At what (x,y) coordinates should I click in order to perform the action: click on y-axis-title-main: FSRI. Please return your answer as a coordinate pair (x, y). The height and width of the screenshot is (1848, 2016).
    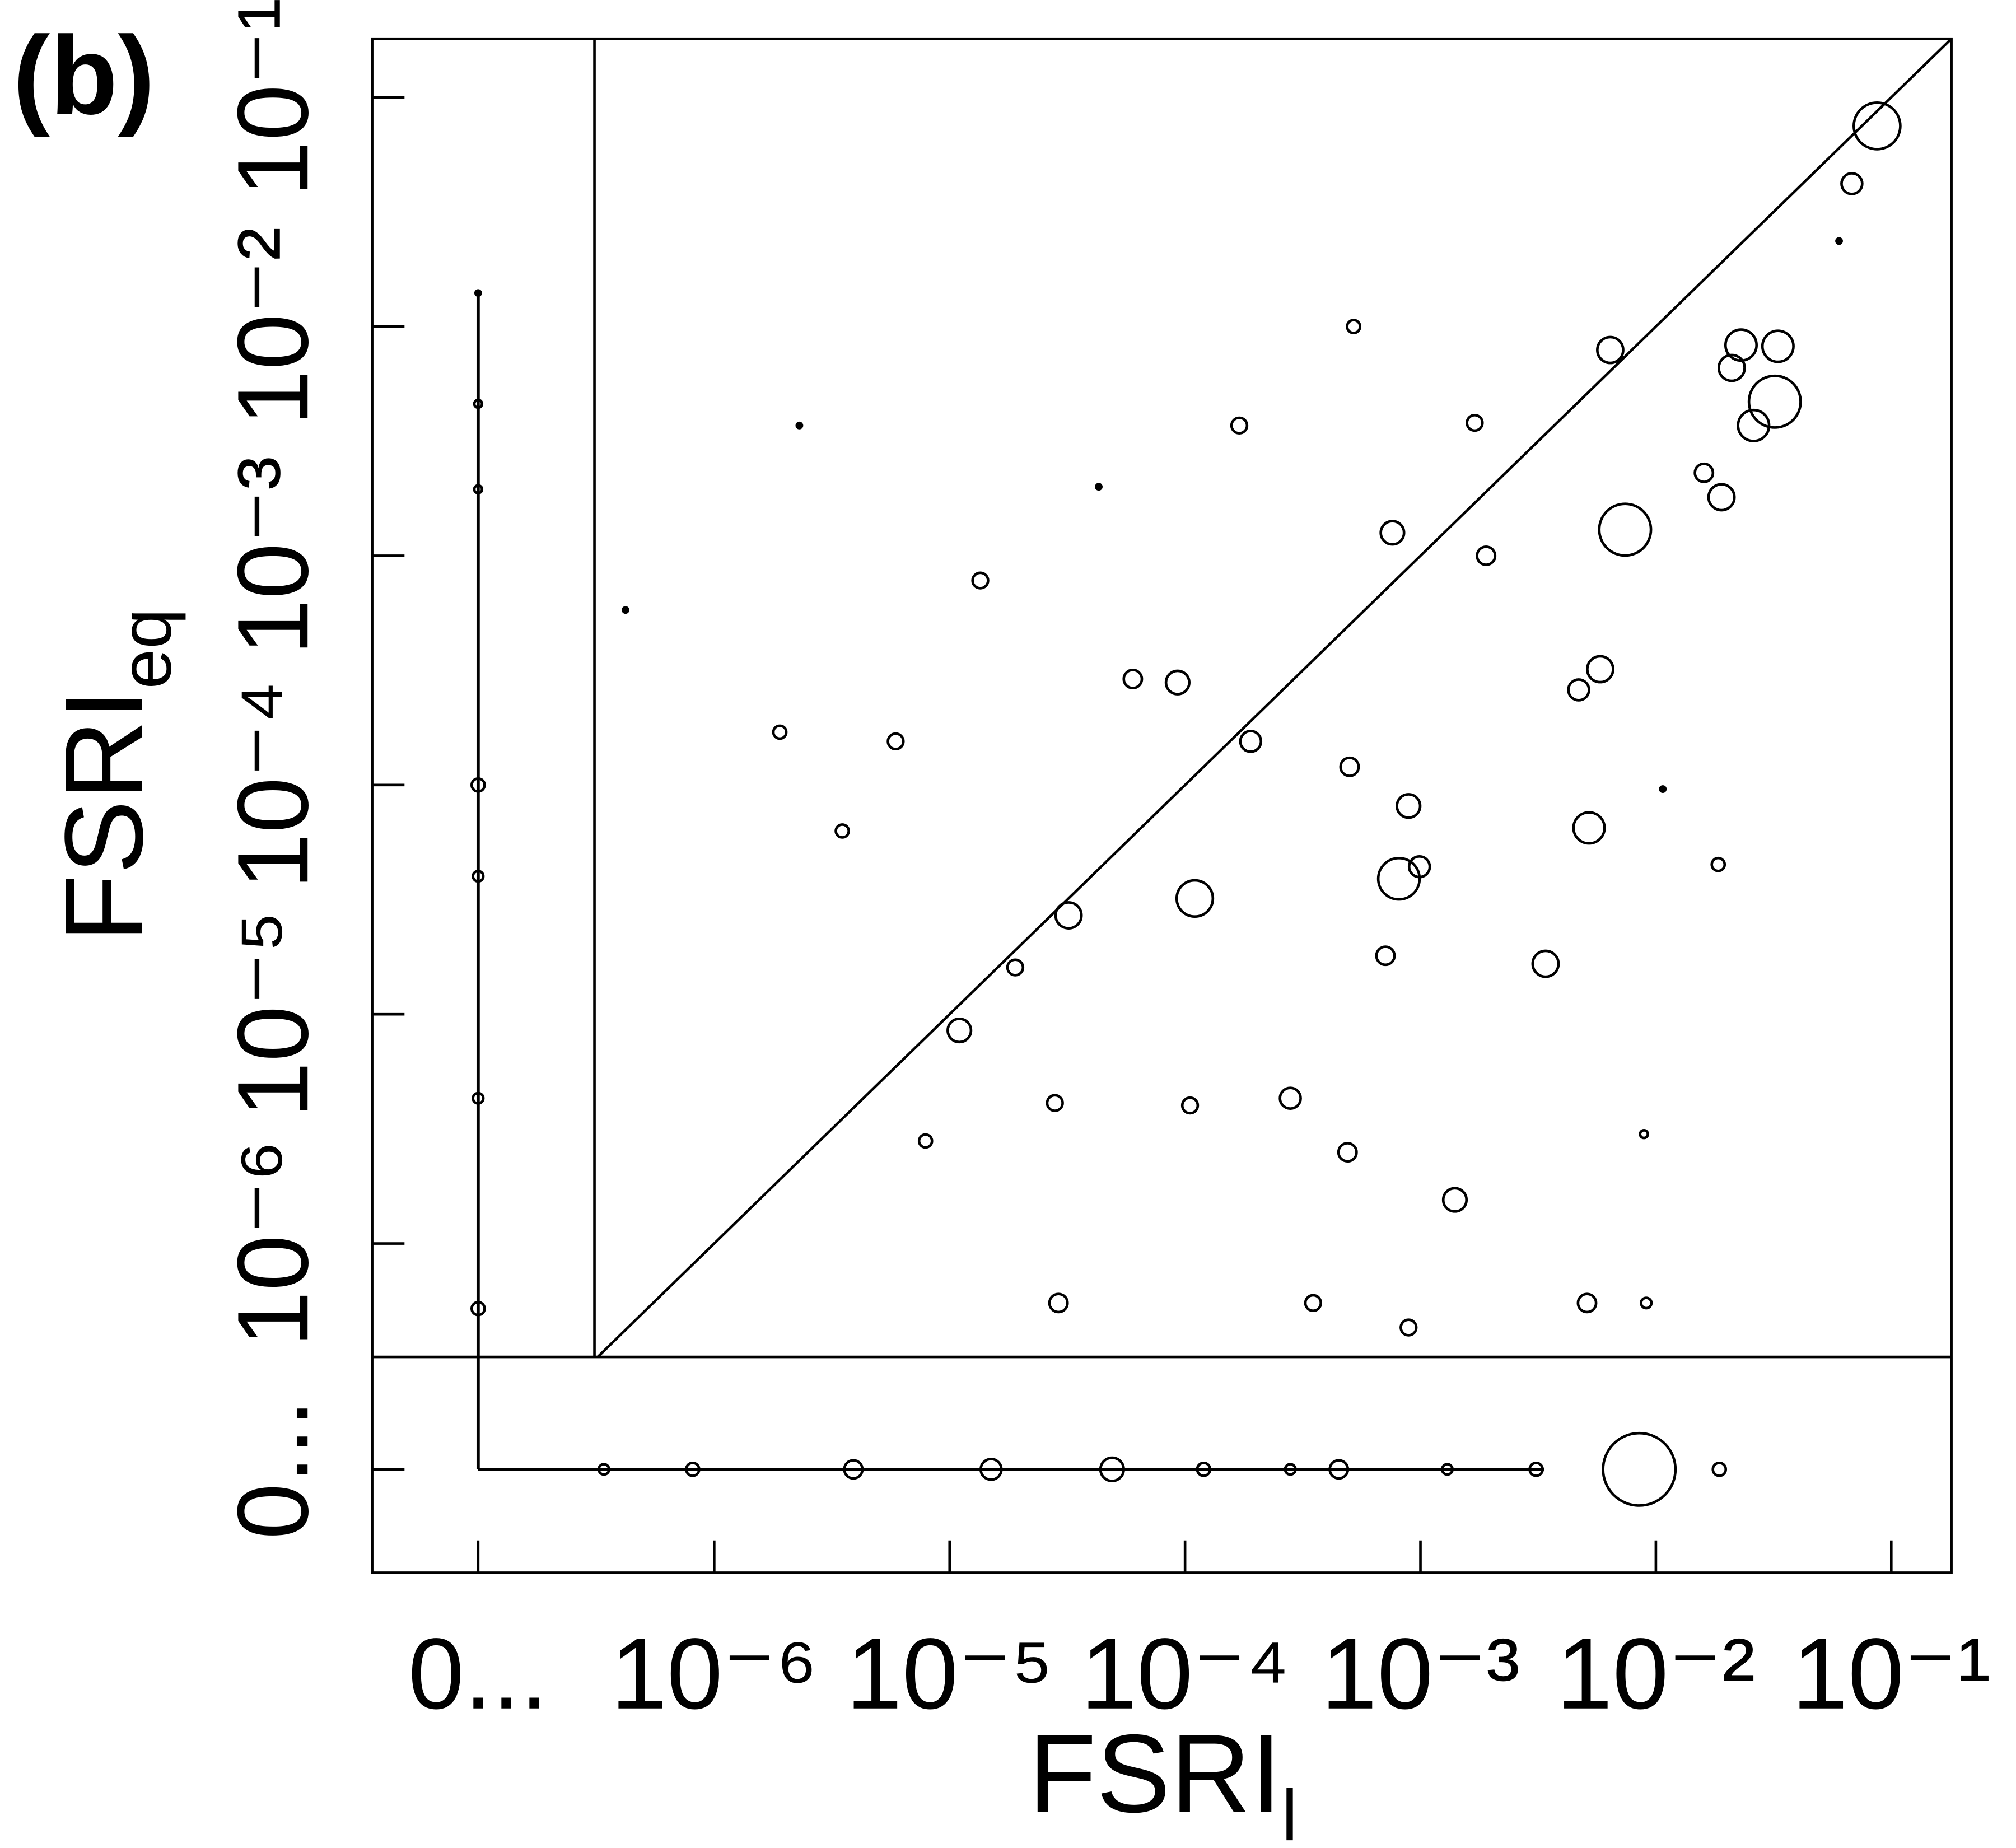
    Looking at the image, I should click on (104, 816).